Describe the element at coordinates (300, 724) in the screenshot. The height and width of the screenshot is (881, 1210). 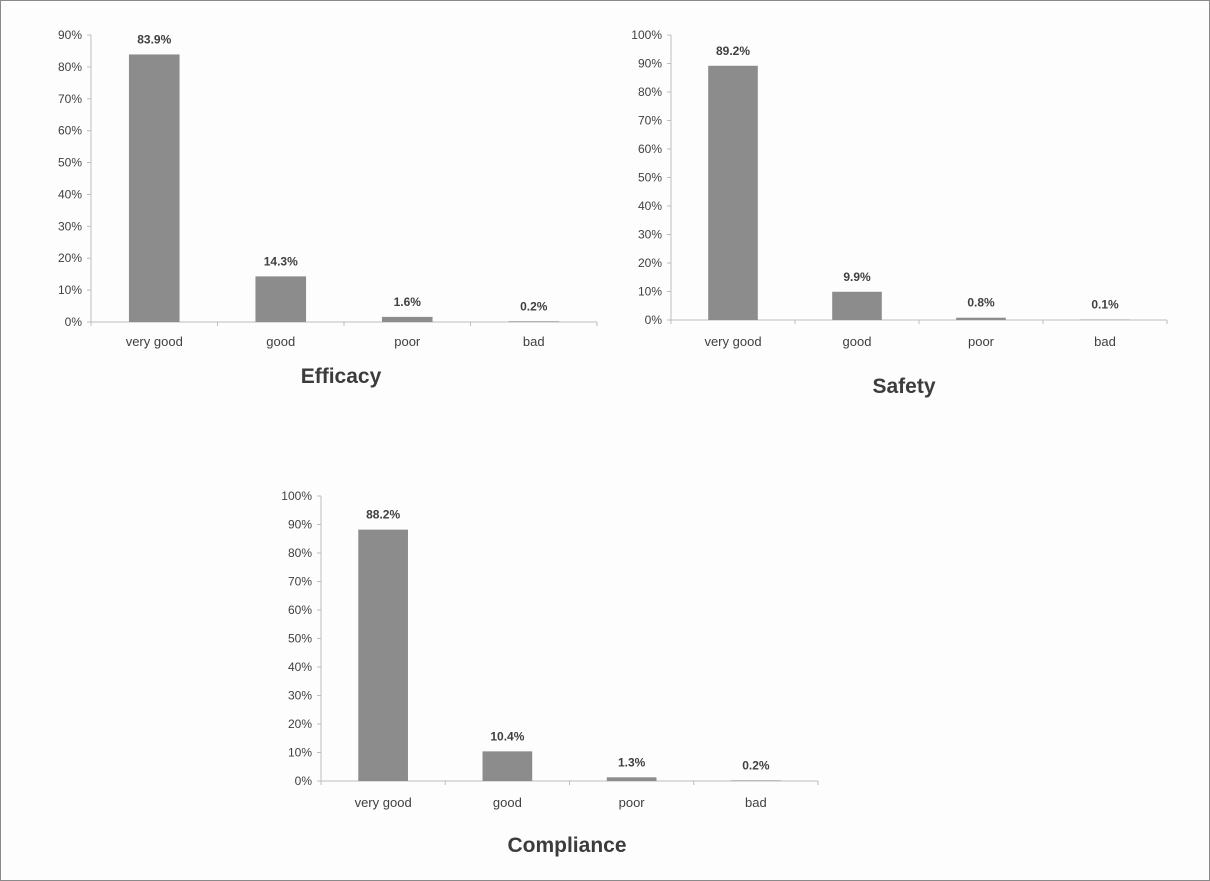
I see `compliance-ytick-label: 20%` at that location.